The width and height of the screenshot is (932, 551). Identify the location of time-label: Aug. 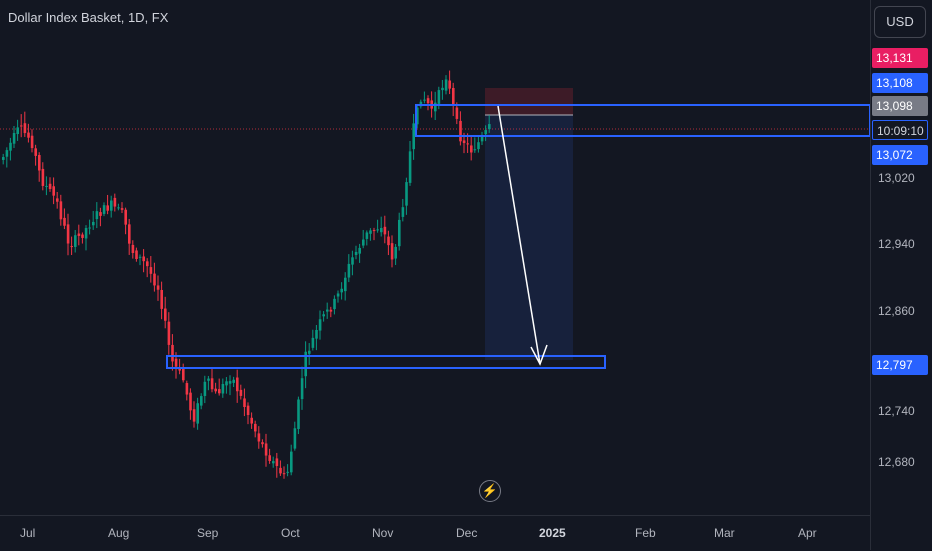
(119, 533).